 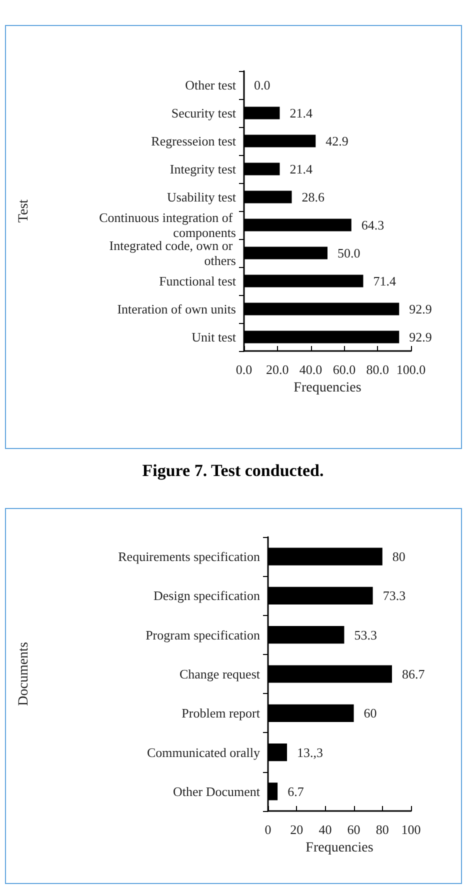 What do you see at coordinates (201, 197) in the screenshot?
I see `y-tick-label: Usability test` at bounding box center [201, 197].